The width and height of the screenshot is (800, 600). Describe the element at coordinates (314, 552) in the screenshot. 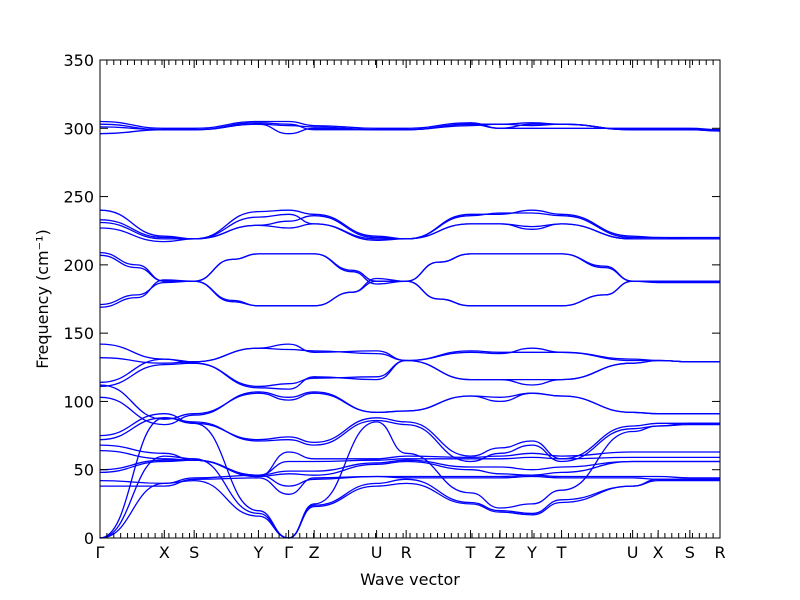

I see `x-tick-label-5: Z` at that location.